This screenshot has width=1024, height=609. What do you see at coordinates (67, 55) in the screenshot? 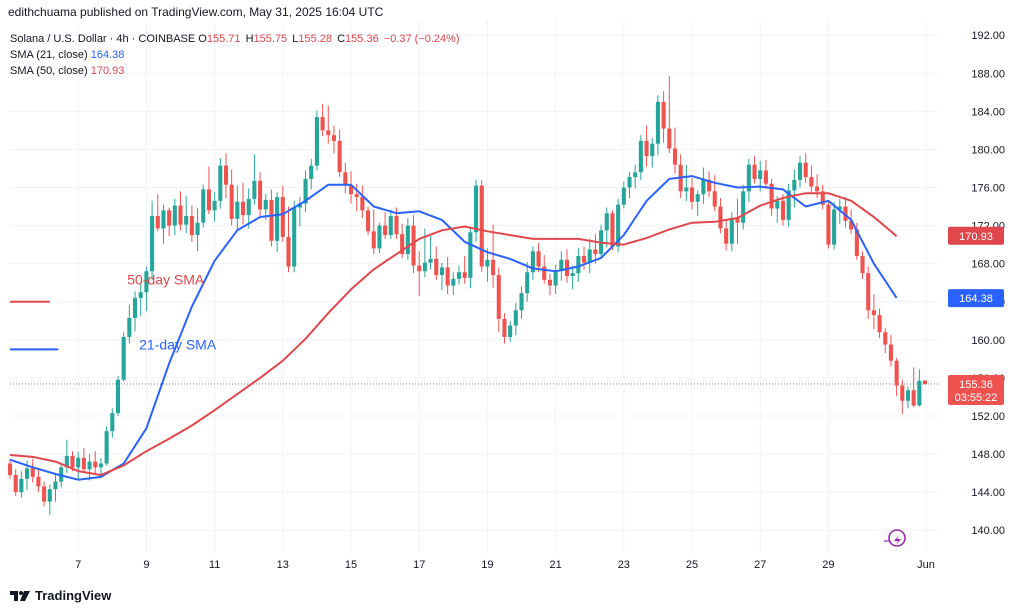
I see `legend-sma21-row: SMA (21, close) 164.38` at bounding box center [67, 55].